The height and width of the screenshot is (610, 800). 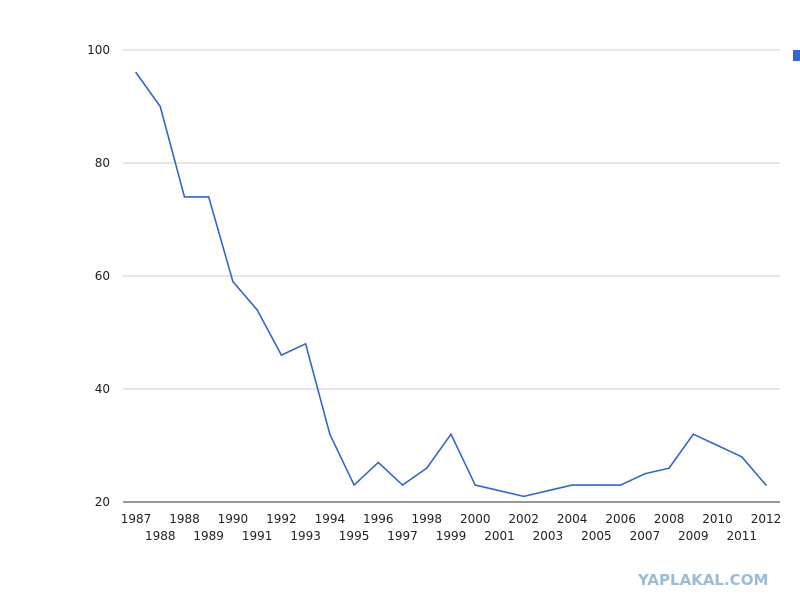 What do you see at coordinates (475, 519) in the screenshot?
I see `x-tick-label: 2000` at bounding box center [475, 519].